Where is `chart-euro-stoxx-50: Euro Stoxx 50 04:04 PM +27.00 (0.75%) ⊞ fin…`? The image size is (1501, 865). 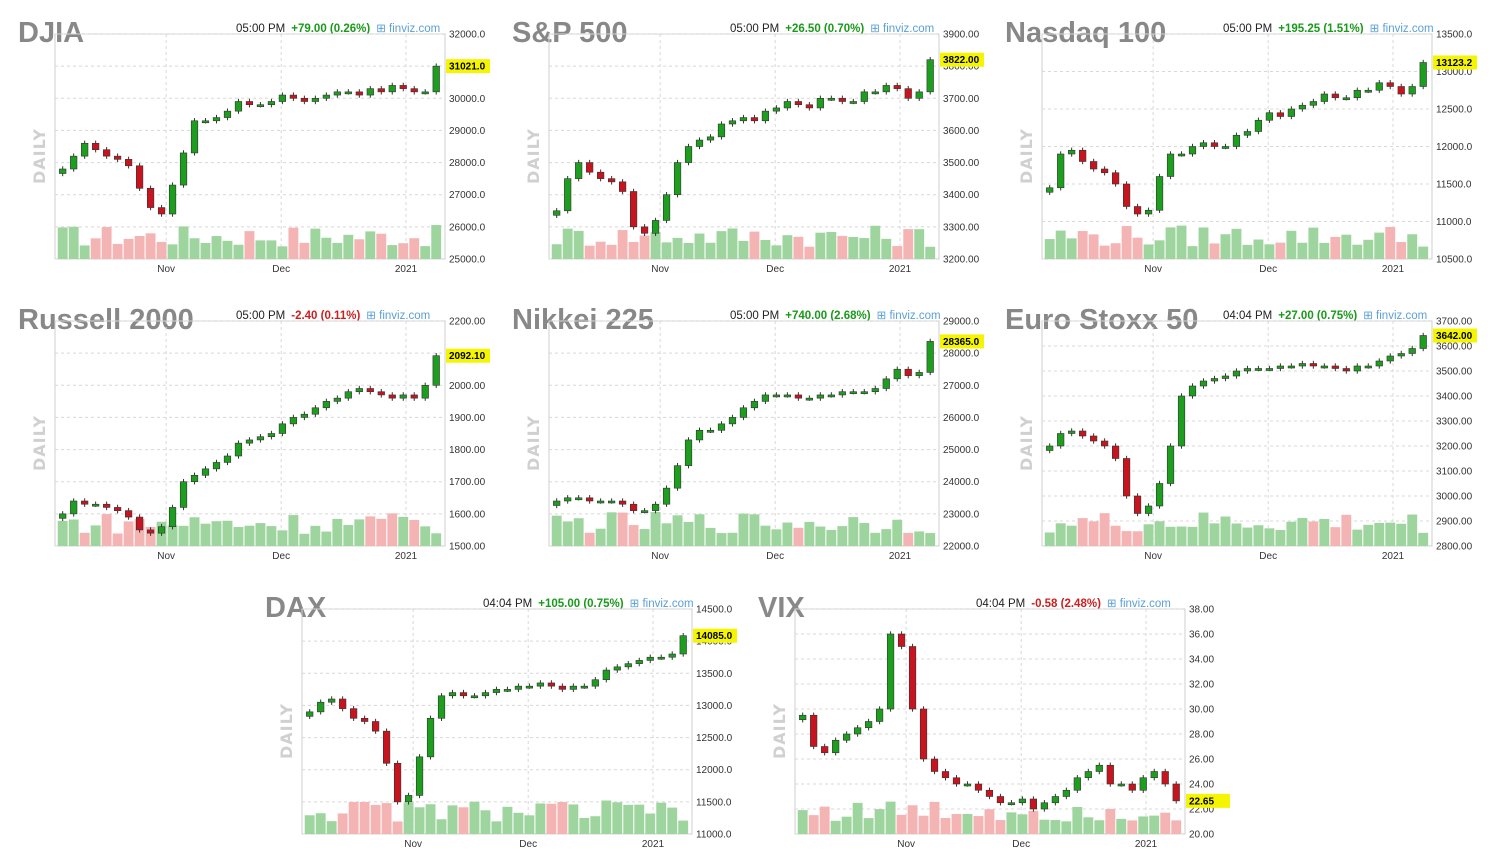
chart-euro-stoxx-50: Euro Stoxx 50 04:04 PM +27.00 (0.75%) ⊞ fin… is located at coordinates (1245, 435).